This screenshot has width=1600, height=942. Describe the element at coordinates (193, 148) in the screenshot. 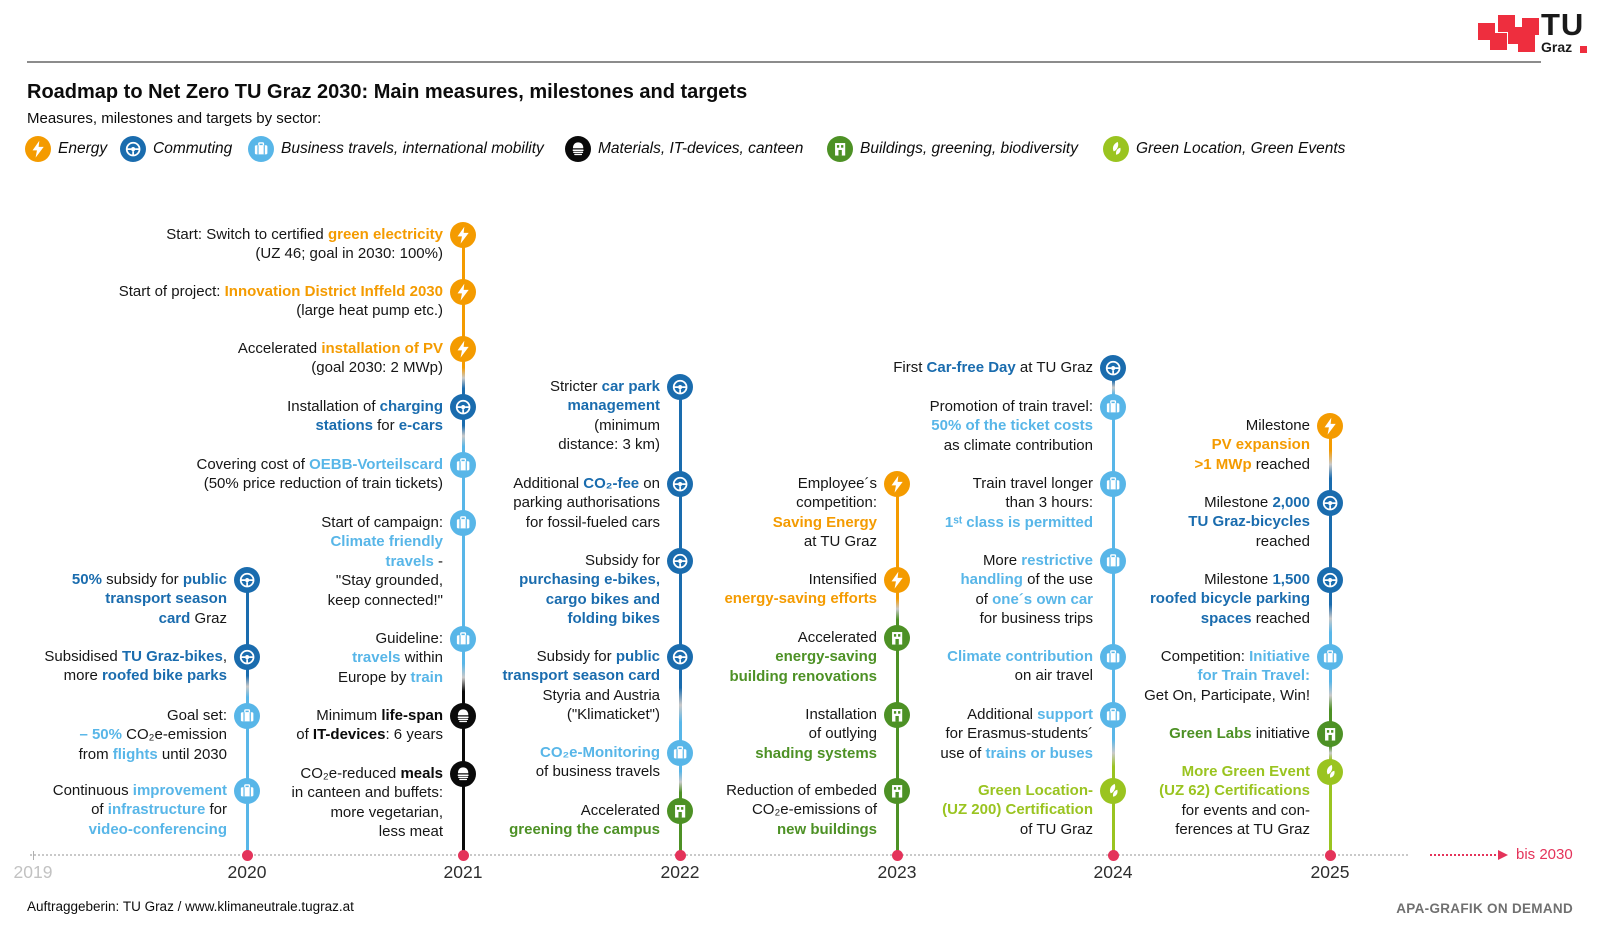

I see `legend-label: Commuting` at that location.